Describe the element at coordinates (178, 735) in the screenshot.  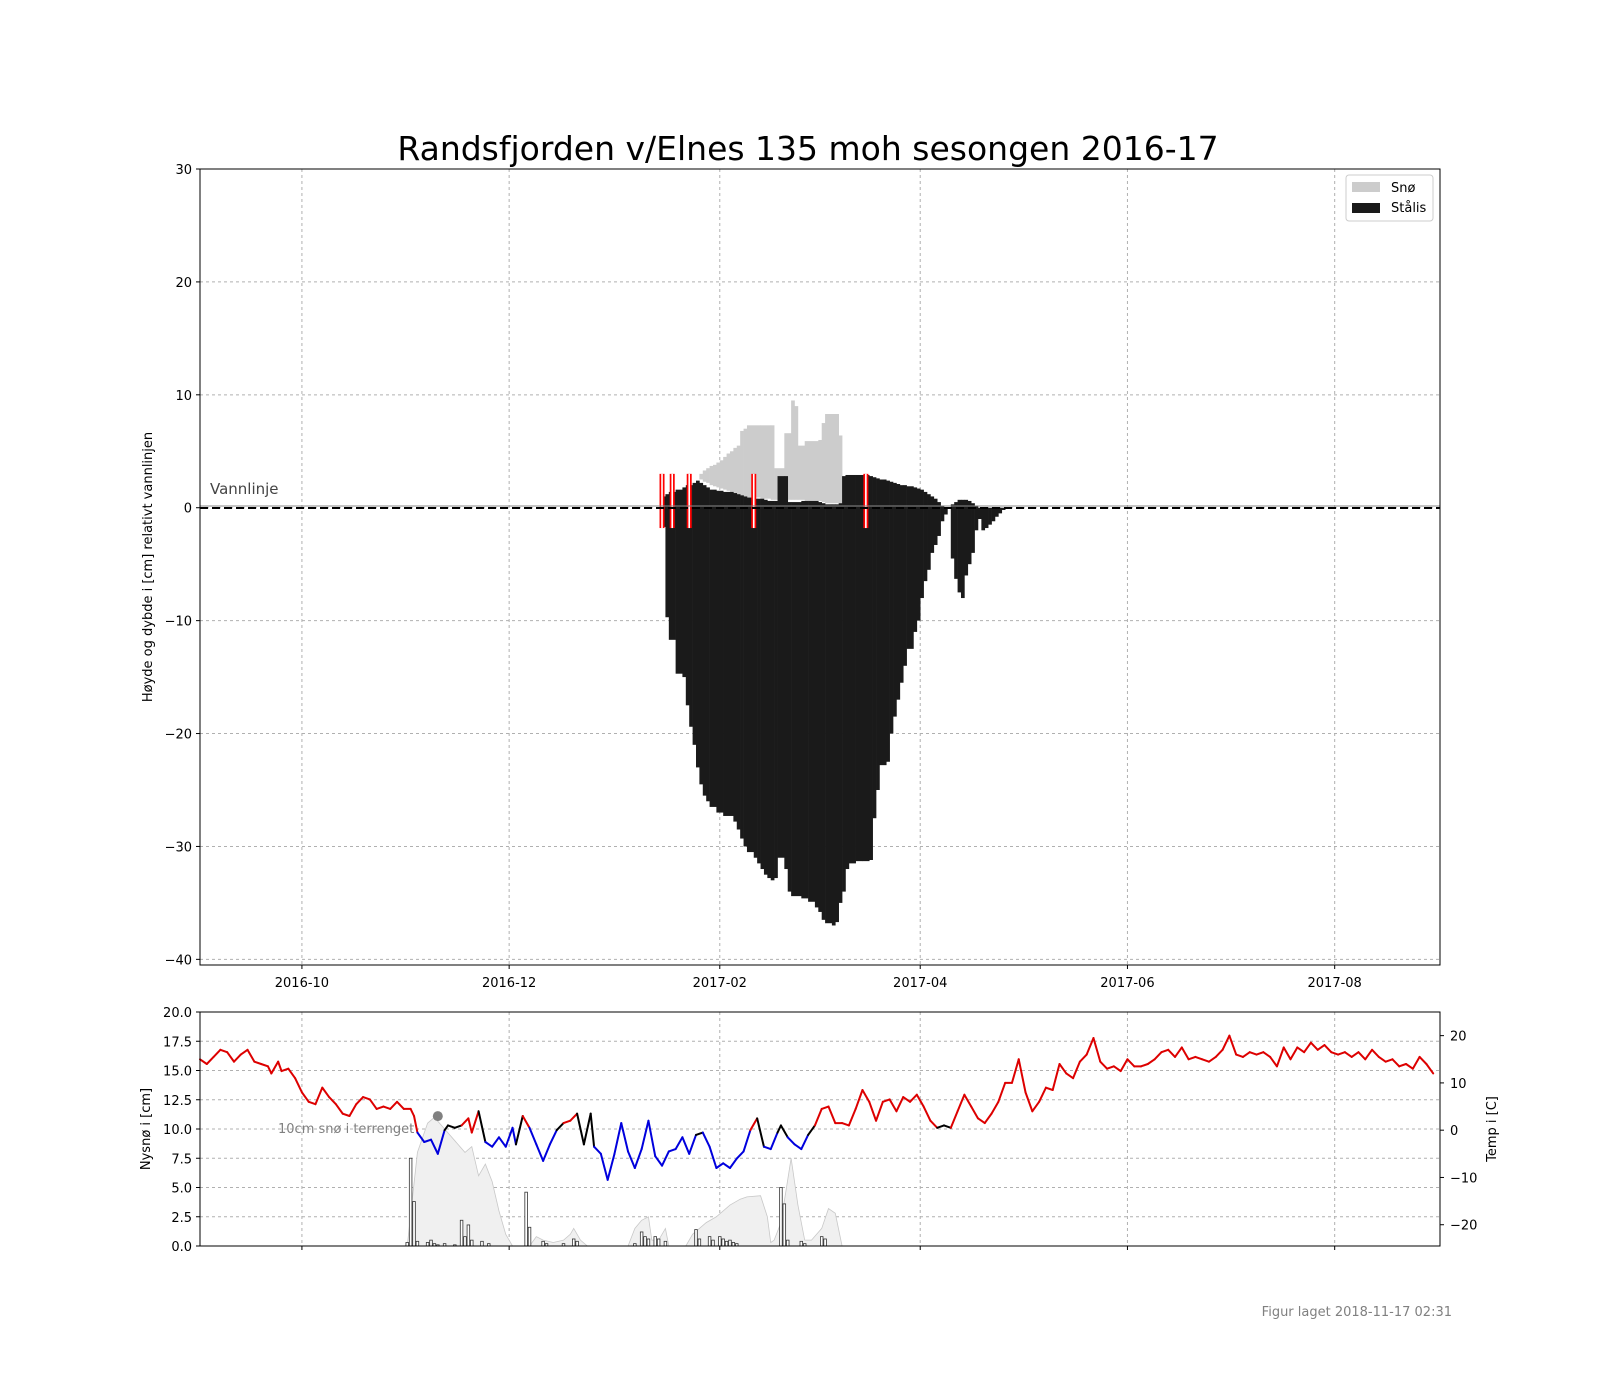
I see `top-ytick-label: −20` at that location.